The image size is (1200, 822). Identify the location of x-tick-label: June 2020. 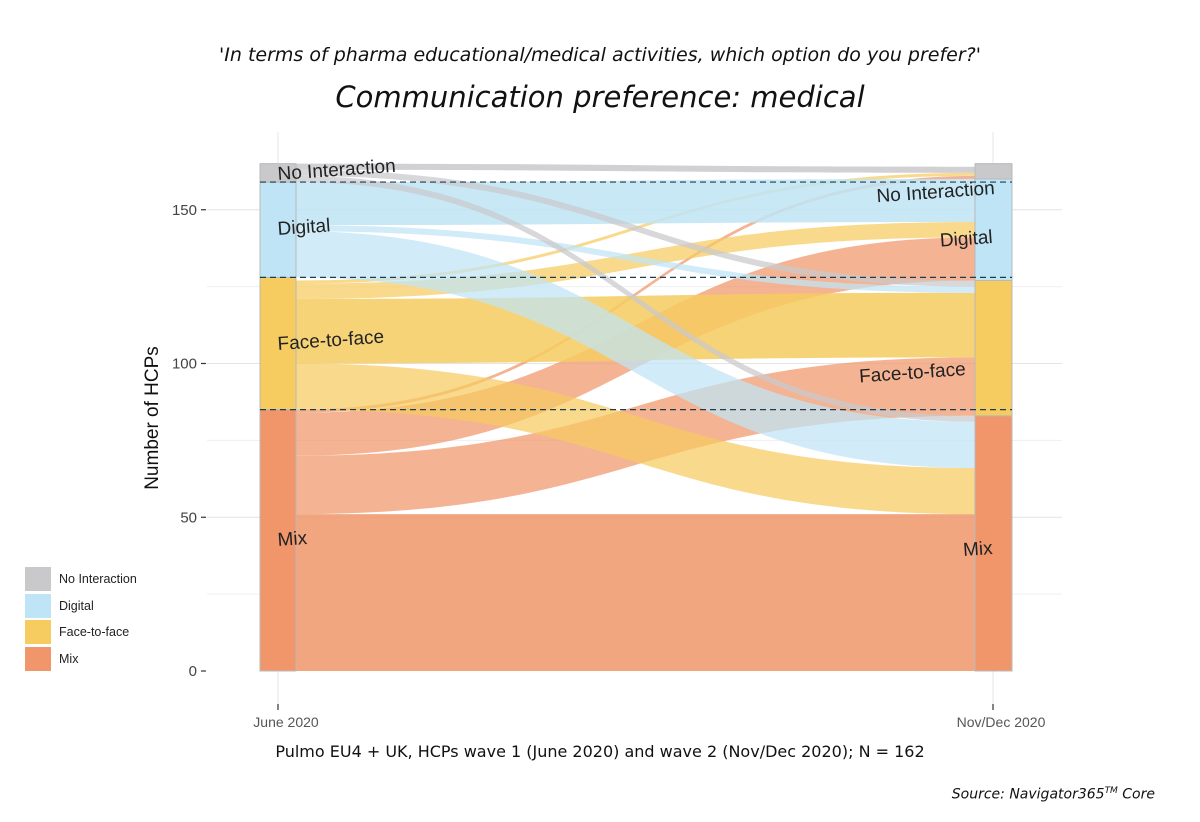
(286, 722).